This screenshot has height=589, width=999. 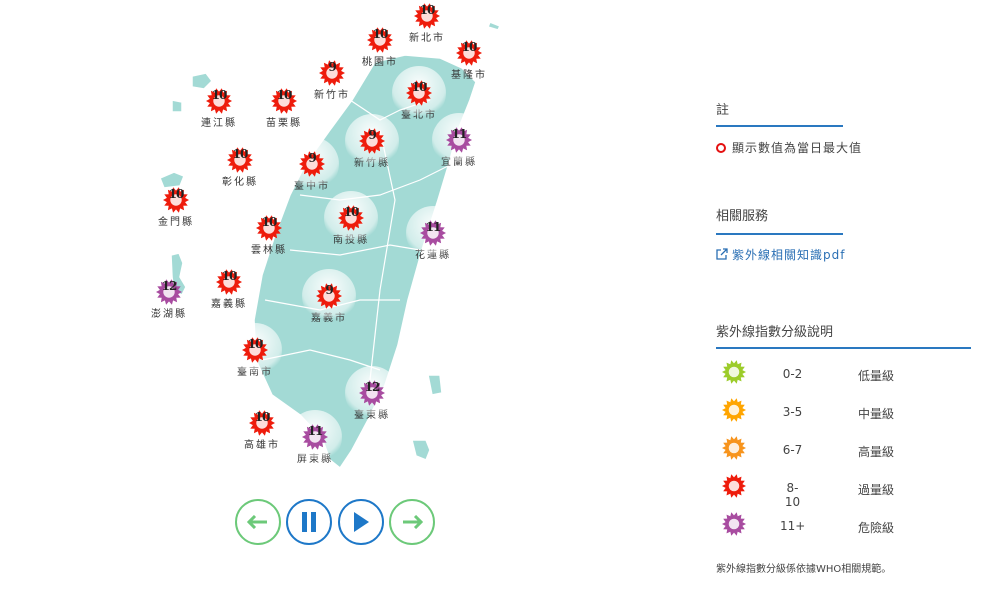 I want to click on play-icon, so click(x=361, y=522).